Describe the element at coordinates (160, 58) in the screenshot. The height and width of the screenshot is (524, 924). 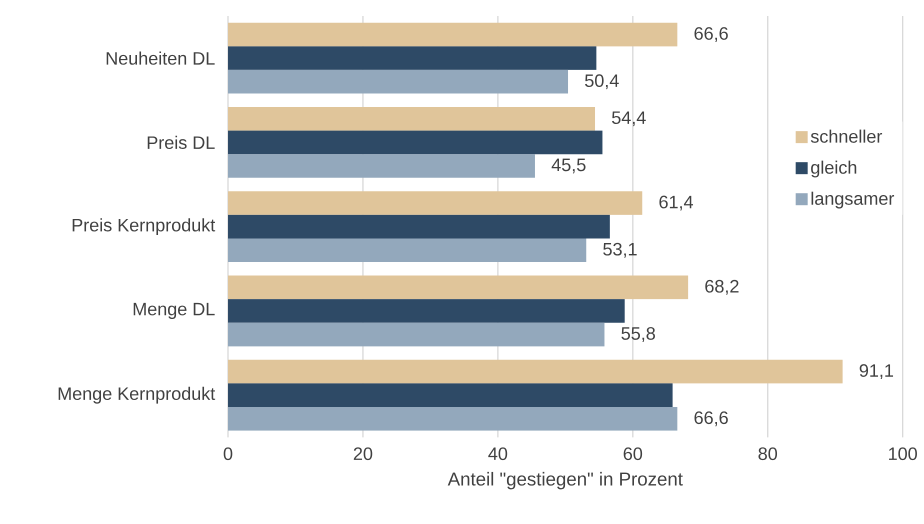
I see `y-tick-label: Neuheiten DL` at that location.